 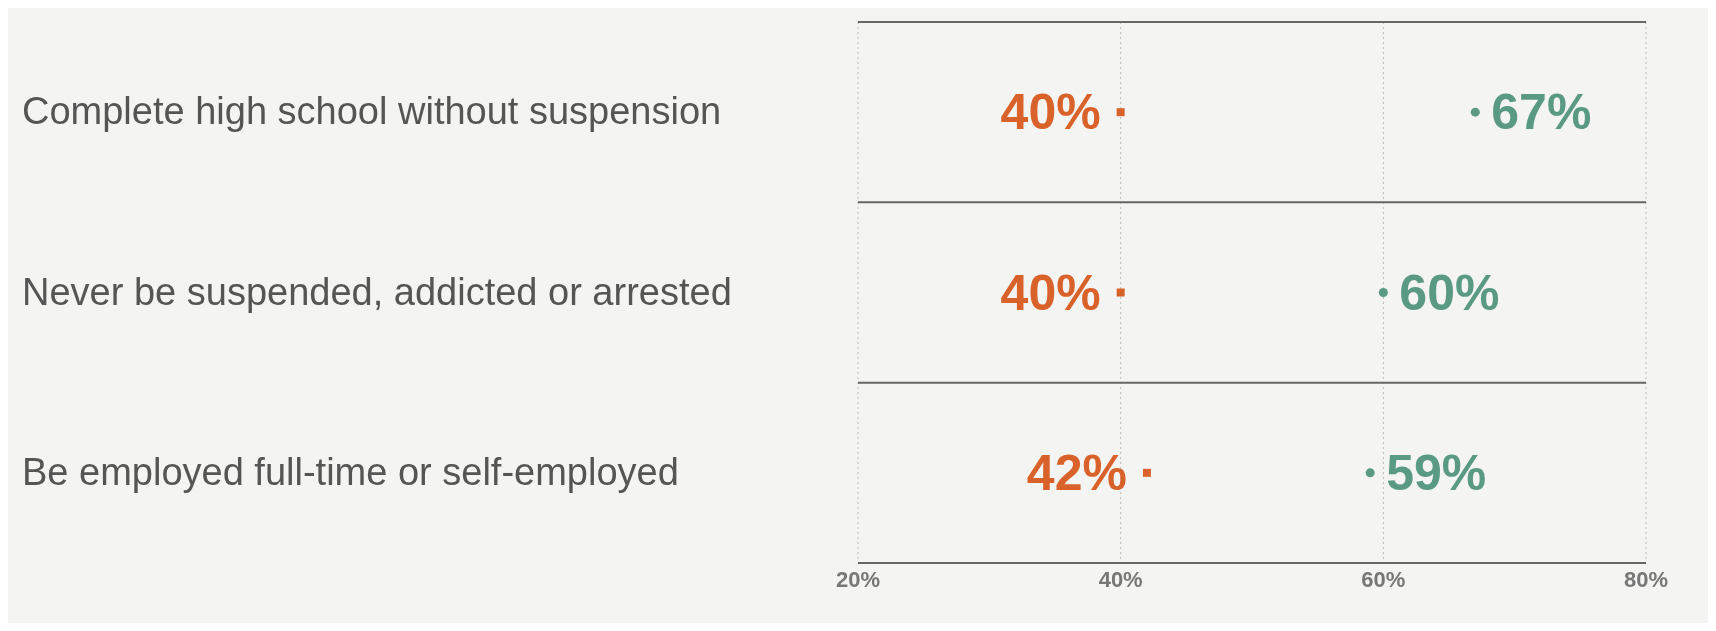 I want to click on data-label: 42%, so click(x=1076, y=472).